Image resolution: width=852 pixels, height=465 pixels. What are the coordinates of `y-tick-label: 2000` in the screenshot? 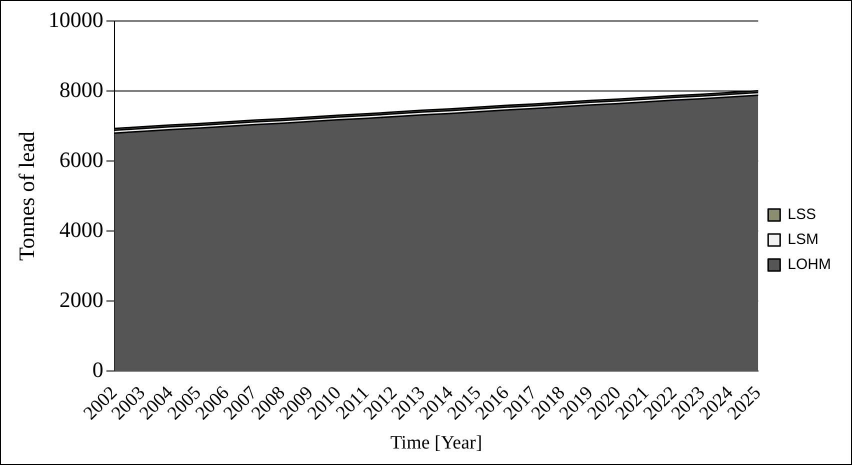 It's located at (81, 299).